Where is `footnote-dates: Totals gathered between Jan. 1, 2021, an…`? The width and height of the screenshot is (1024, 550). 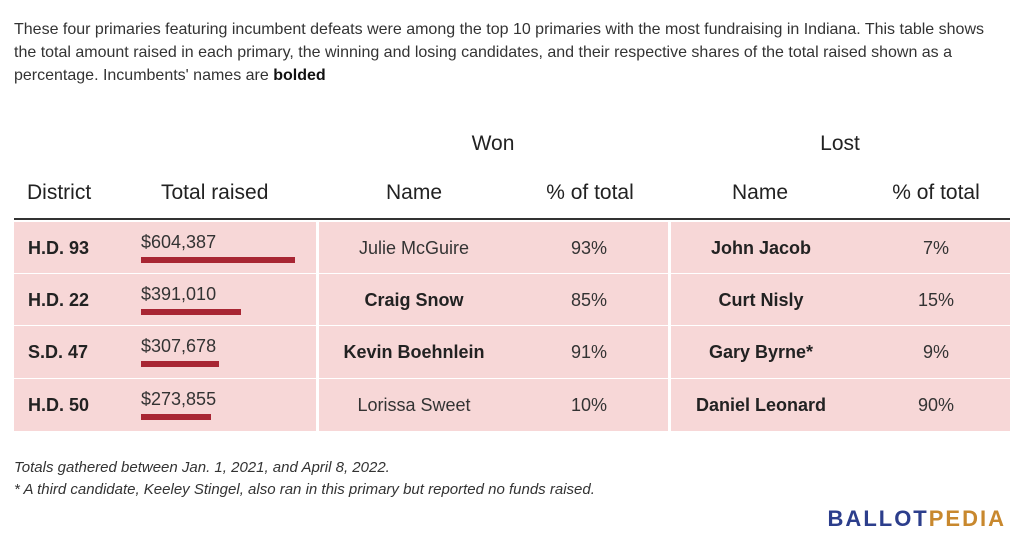
footnote-dates: Totals gathered between Jan. 1, 2021, an… is located at coordinates (202, 467).